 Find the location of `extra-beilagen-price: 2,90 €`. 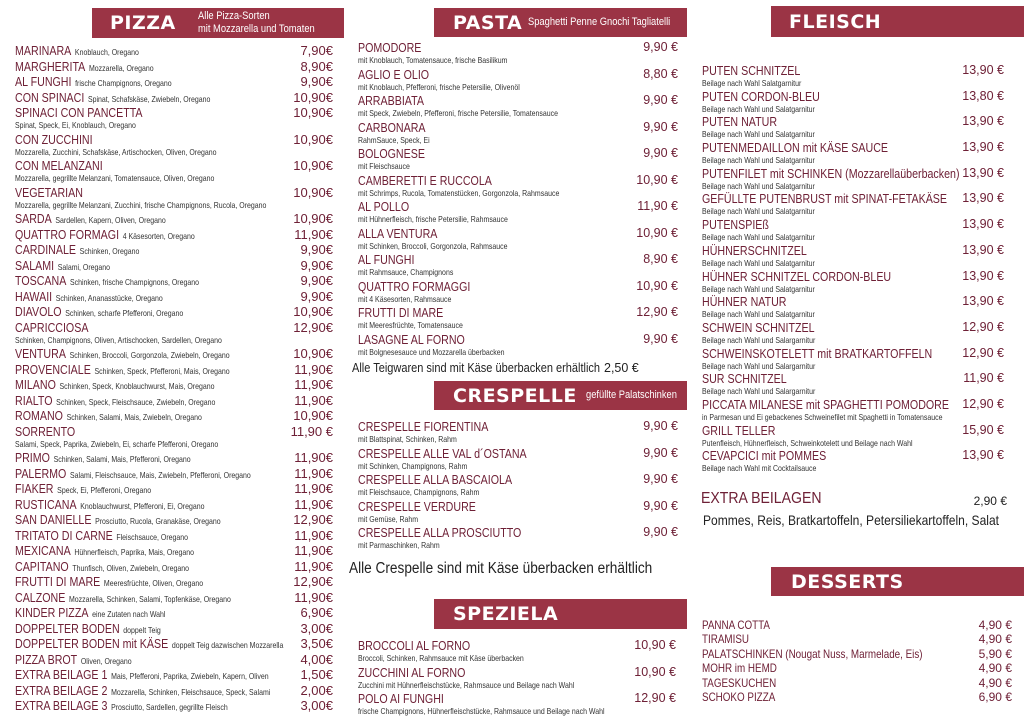

extra-beilagen-price: 2,90 € is located at coordinates (990, 501).